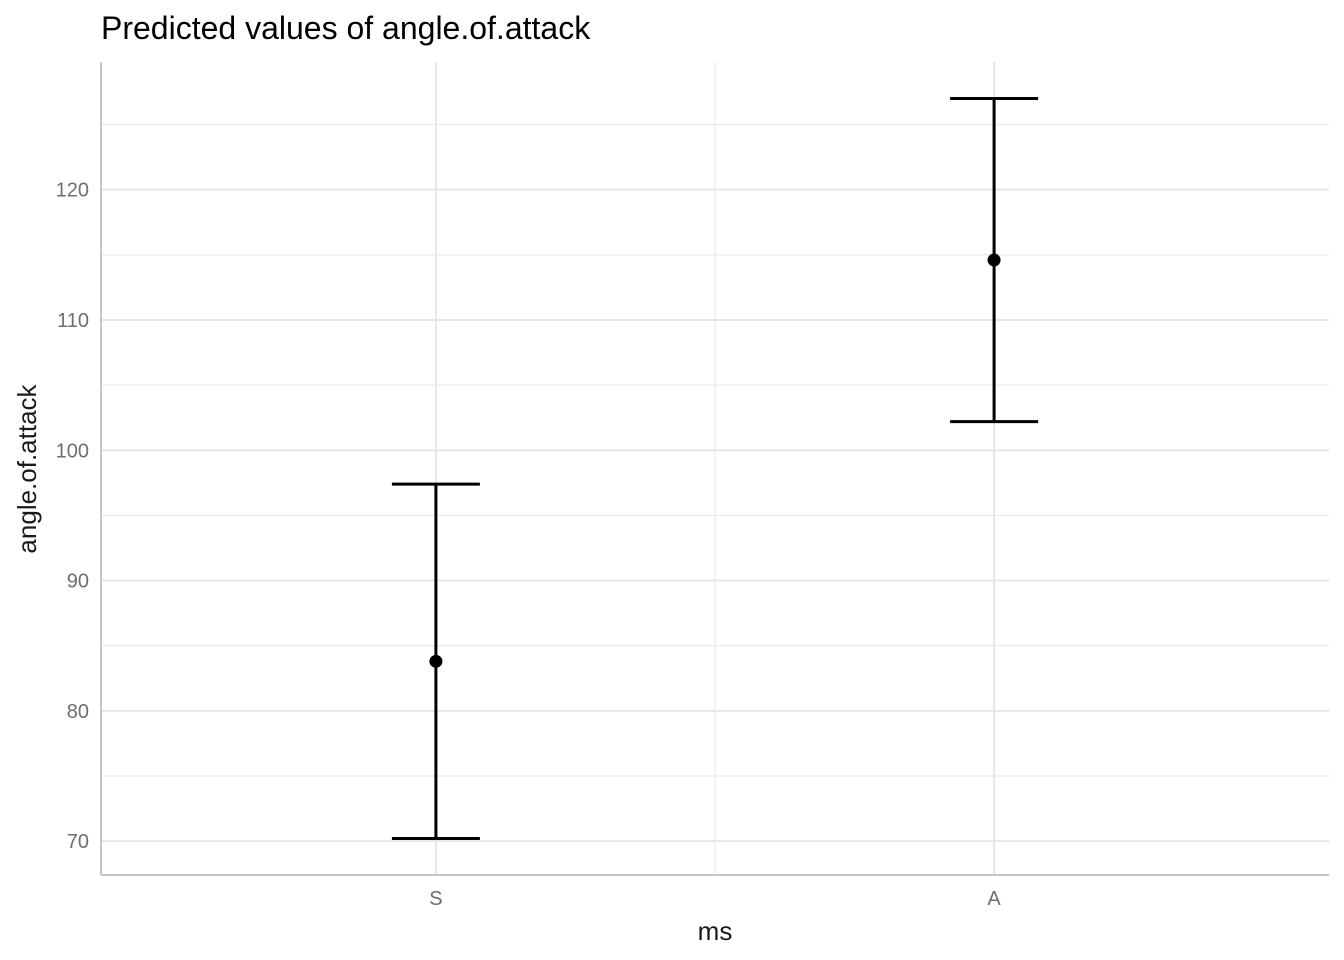 The image size is (1344, 960). I want to click on y-tick-label: 110, so click(73, 321).